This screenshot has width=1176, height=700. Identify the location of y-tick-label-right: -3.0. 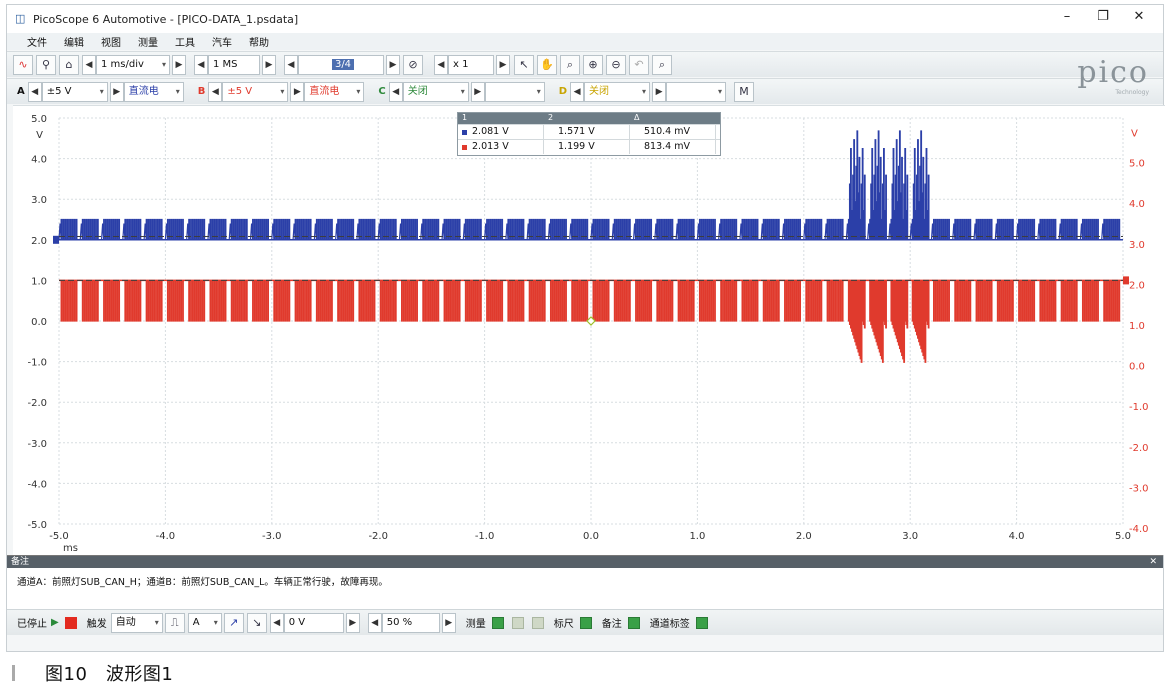
(1139, 488).